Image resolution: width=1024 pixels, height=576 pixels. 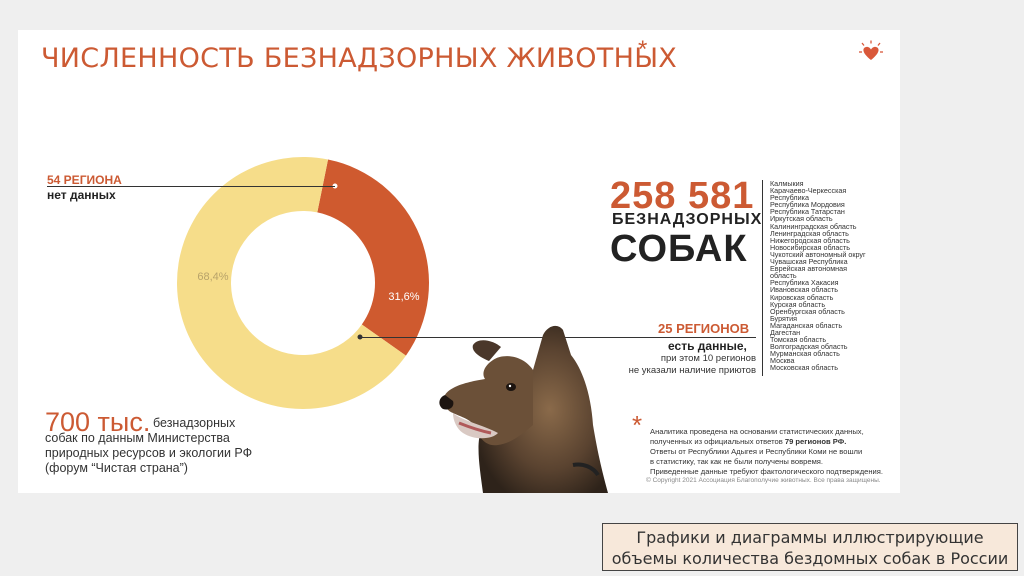 I want to click on region-item: Дагестан, so click(x=785, y=332).